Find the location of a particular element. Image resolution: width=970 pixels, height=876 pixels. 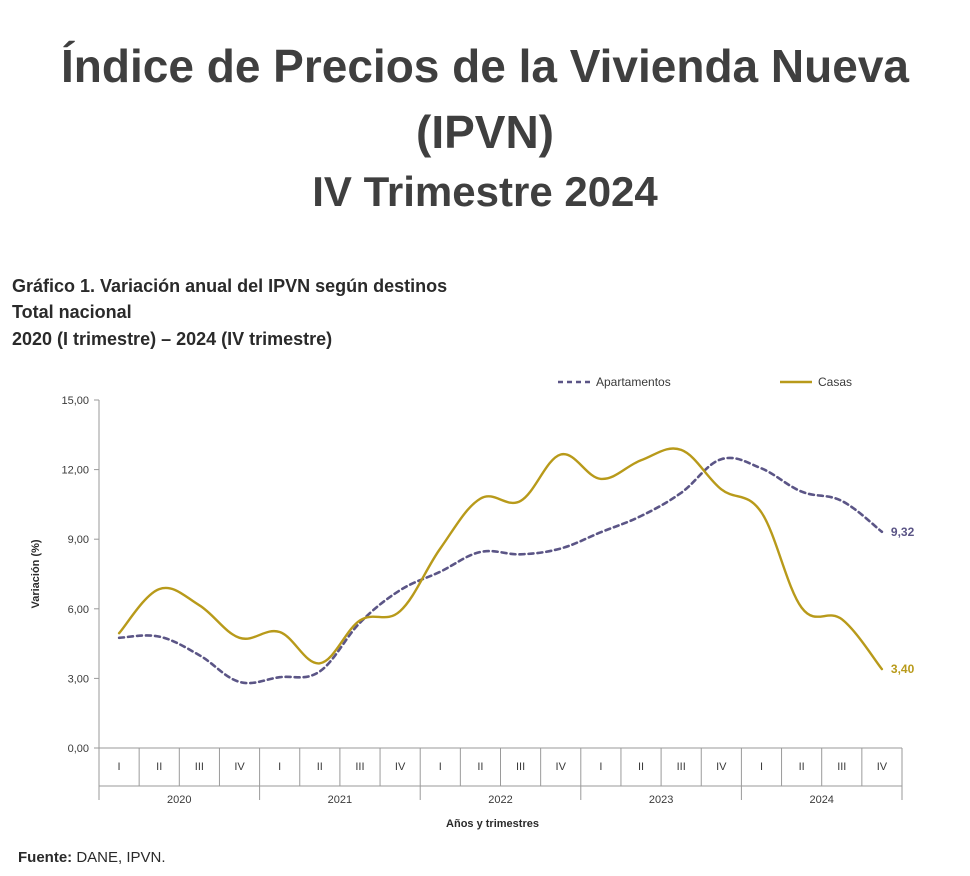

end-value-label-apartamentos: 9,32 is located at coordinates (903, 532).